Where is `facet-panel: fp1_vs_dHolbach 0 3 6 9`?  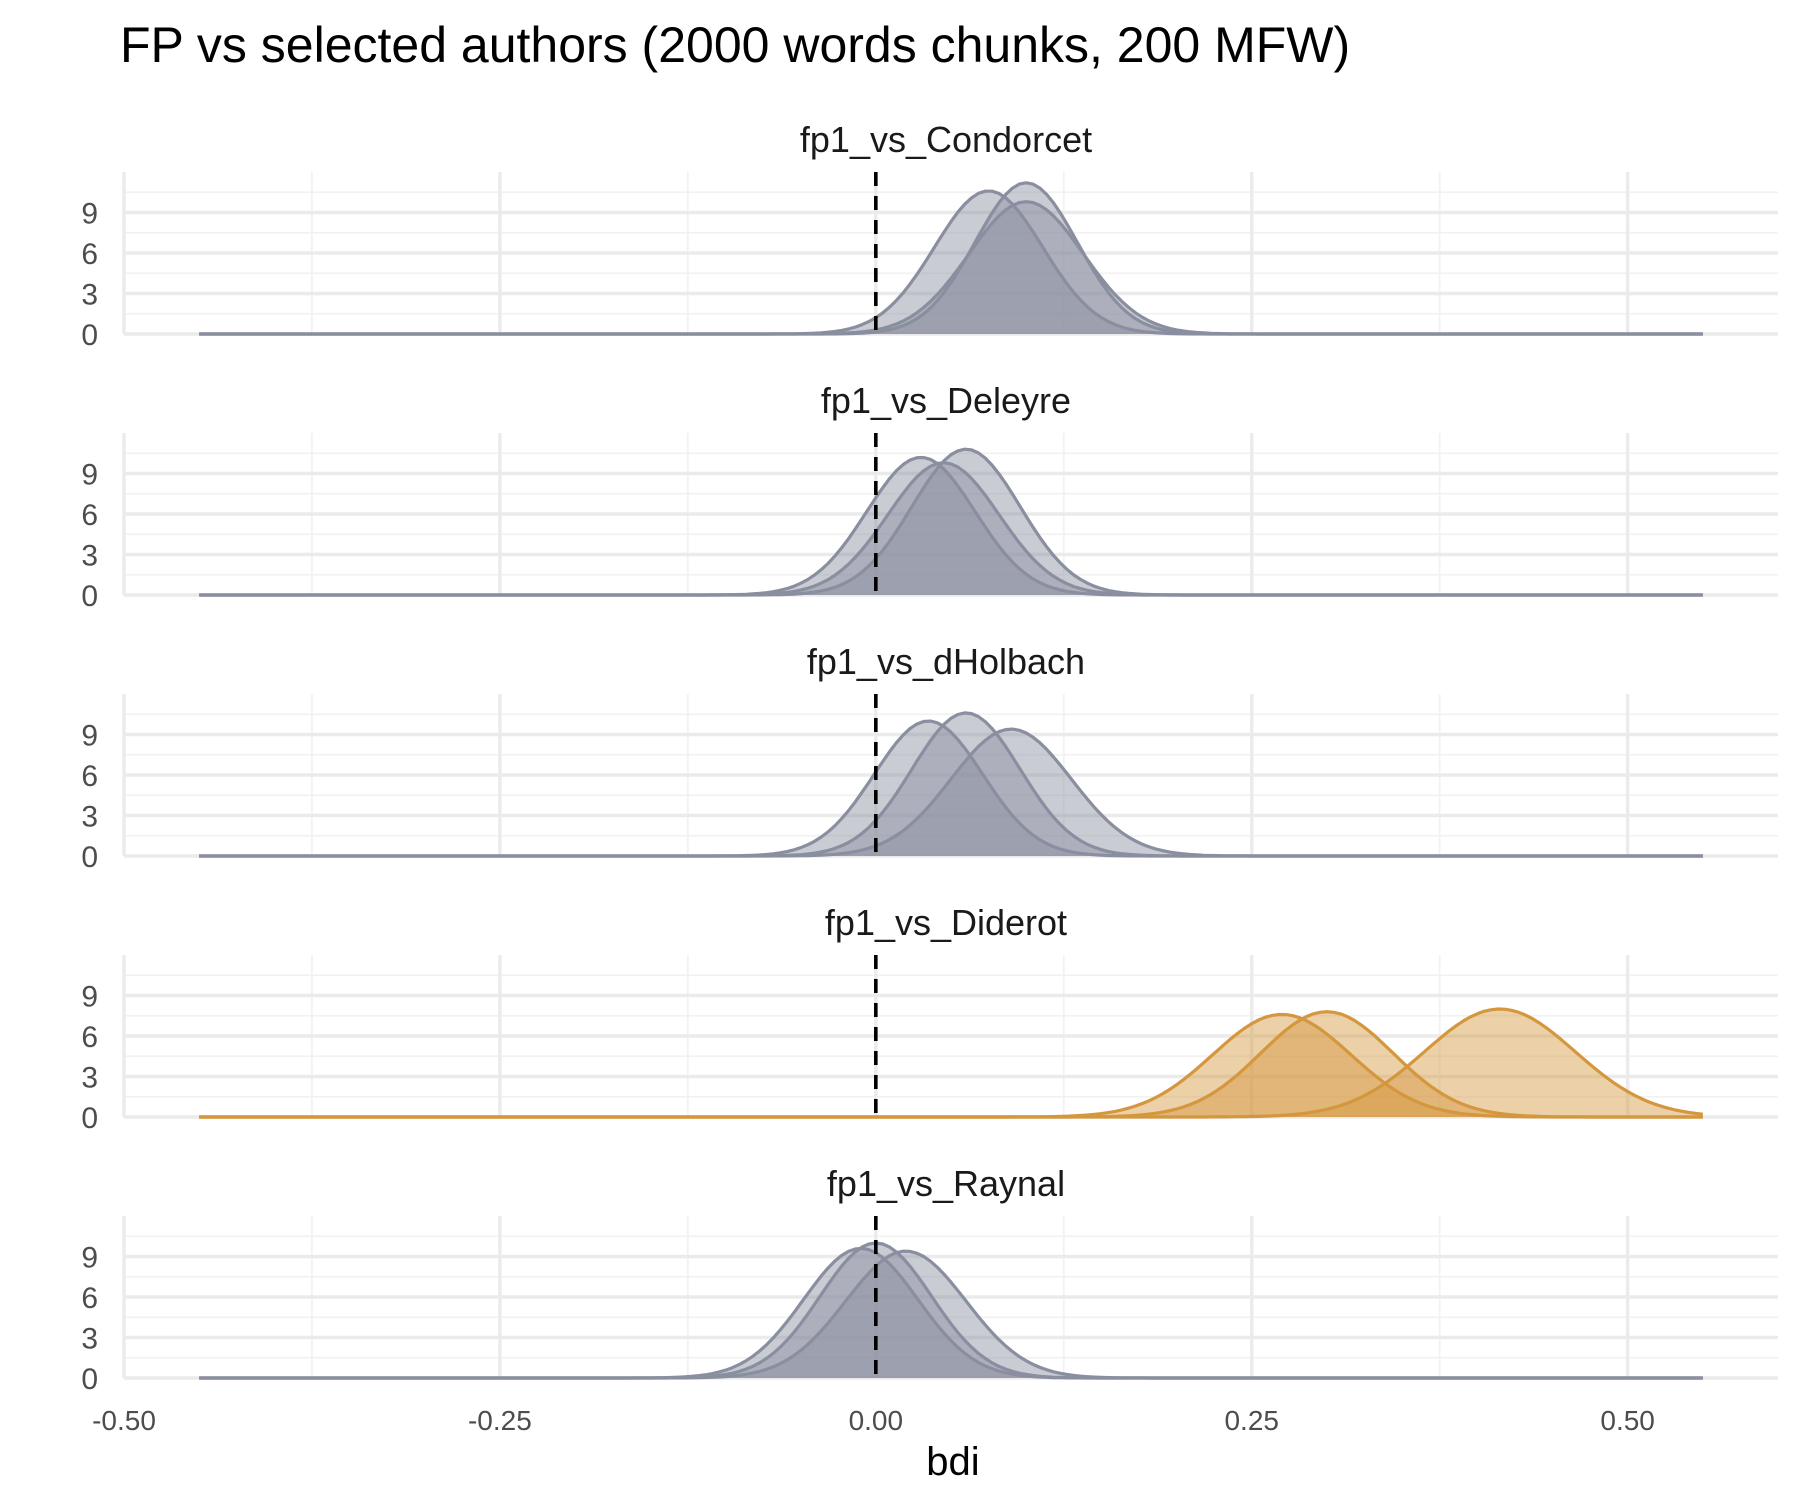 facet-panel: fp1_vs_dHolbach 0 3 6 9 is located at coordinates (929, 757).